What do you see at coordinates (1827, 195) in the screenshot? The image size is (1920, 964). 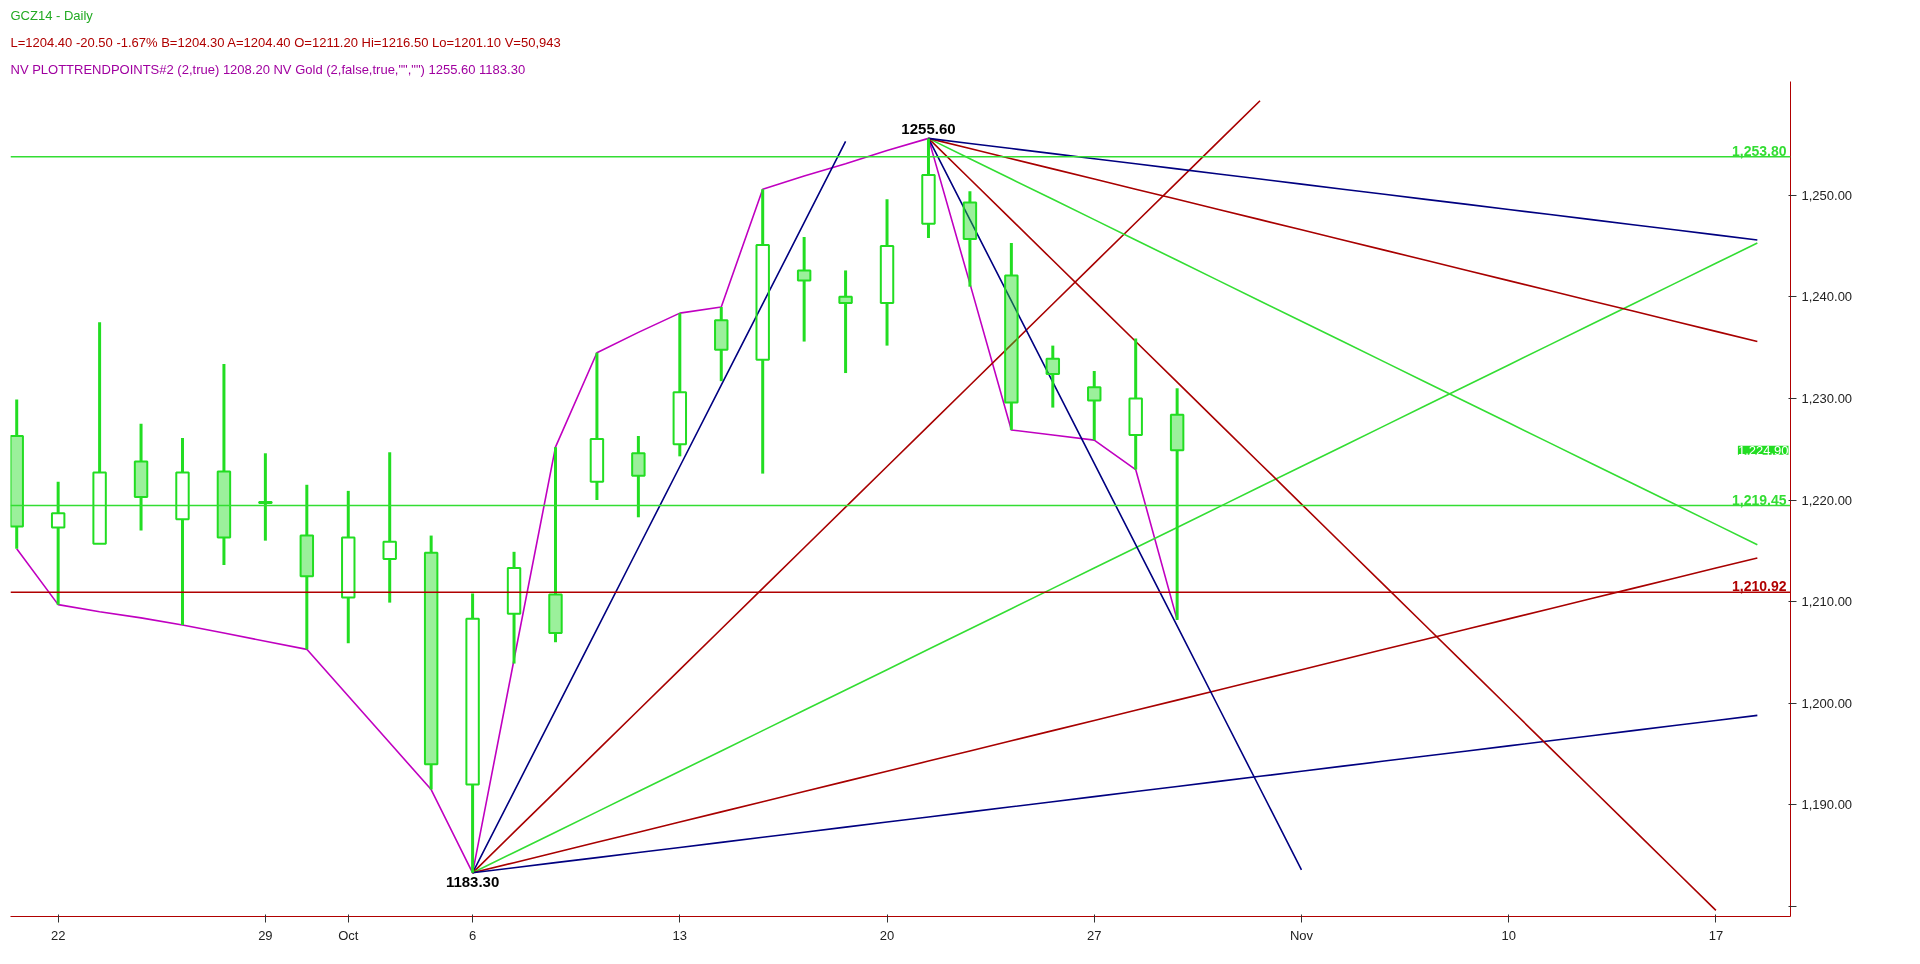 I see `y-tick-label: 1,250.00` at bounding box center [1827, 195].